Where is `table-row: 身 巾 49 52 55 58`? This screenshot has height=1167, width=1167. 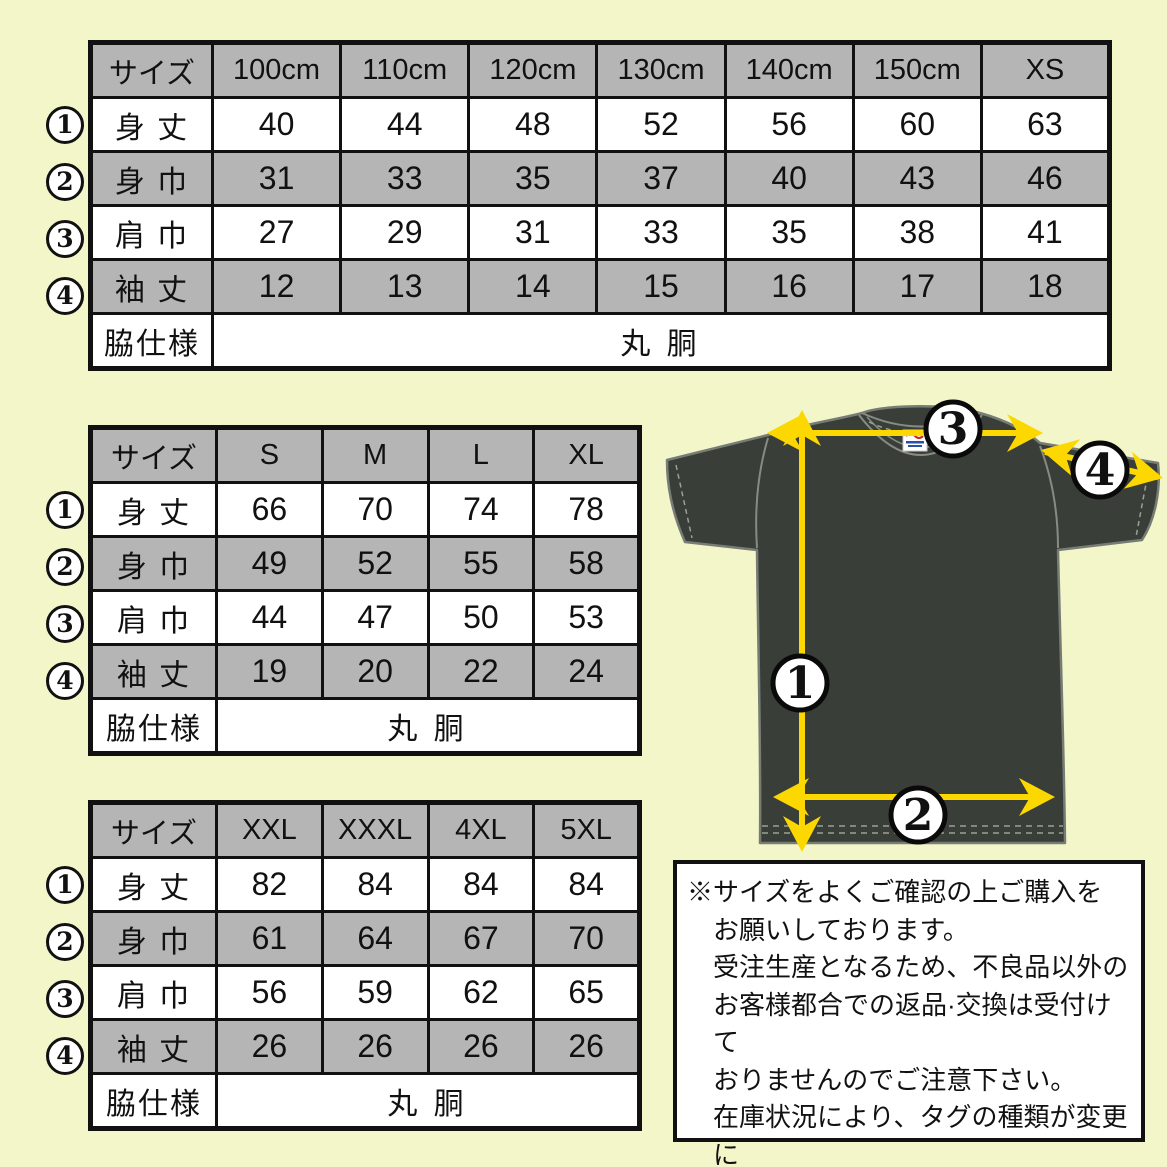
table-row: 身 巾 49 52 55 58 is located at coordinates (365, 563).